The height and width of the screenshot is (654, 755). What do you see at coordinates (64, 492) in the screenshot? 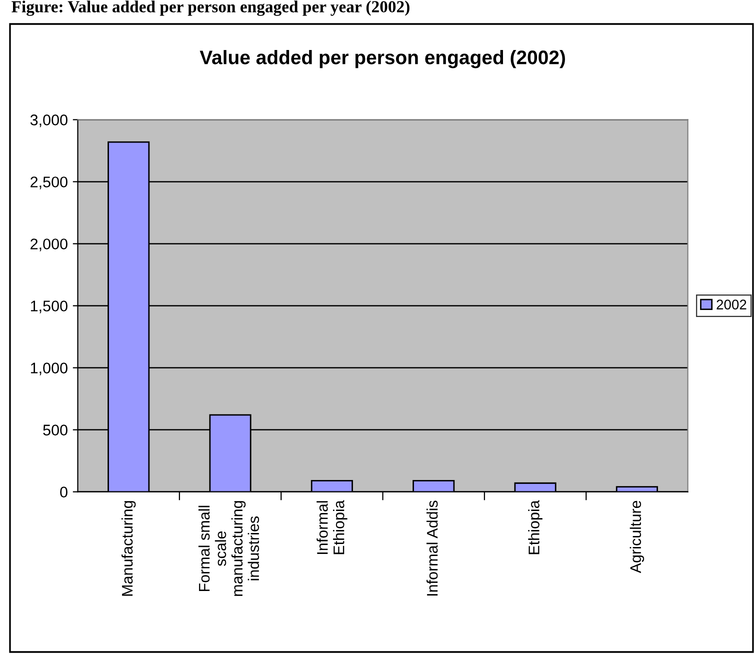
I see `y-tick-label: 0` at bounding box center [64, 492].